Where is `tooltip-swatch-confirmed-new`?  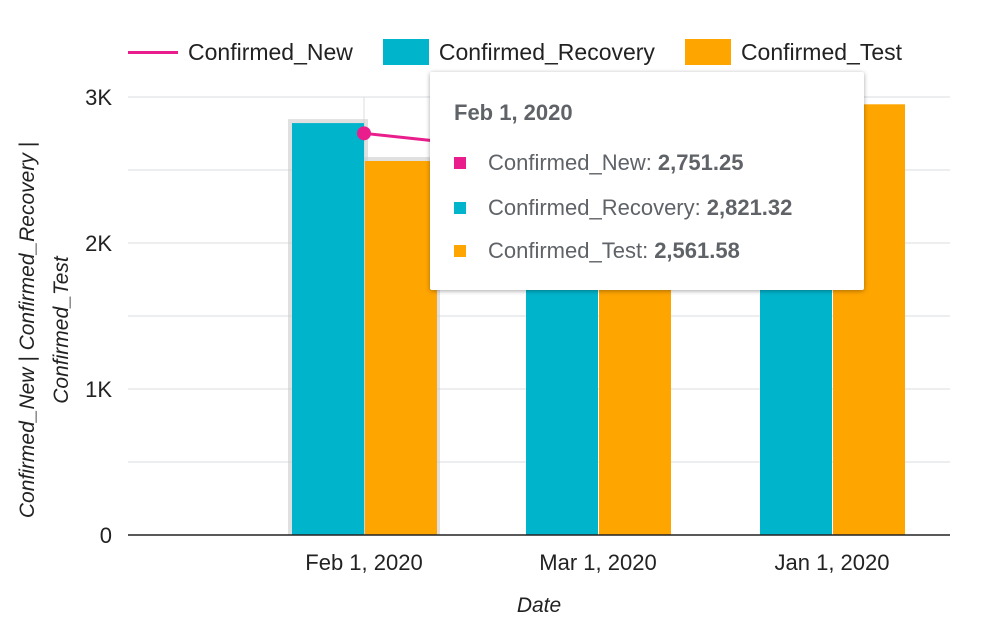 tooltip-swatch-confirmed-new is located at coordinates (460, 163).